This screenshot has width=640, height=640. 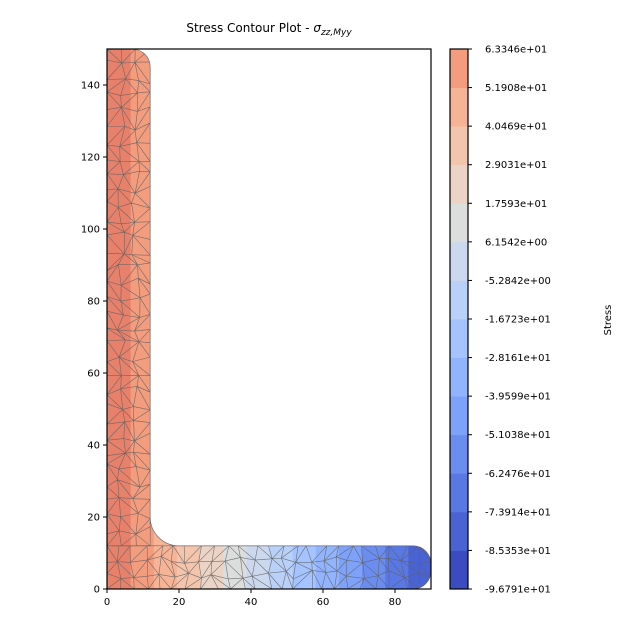 What do you see at coordinates (518, 397) in the screenshot?
I see `colorbar-tick-label: -3.9599e+01` at bounding box center [518, 397].